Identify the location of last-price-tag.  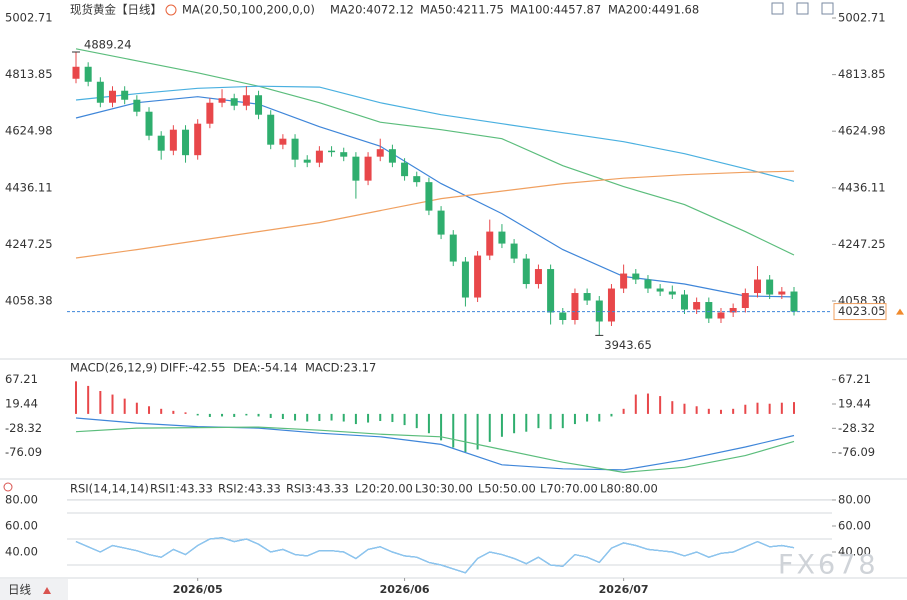
(860, 312).